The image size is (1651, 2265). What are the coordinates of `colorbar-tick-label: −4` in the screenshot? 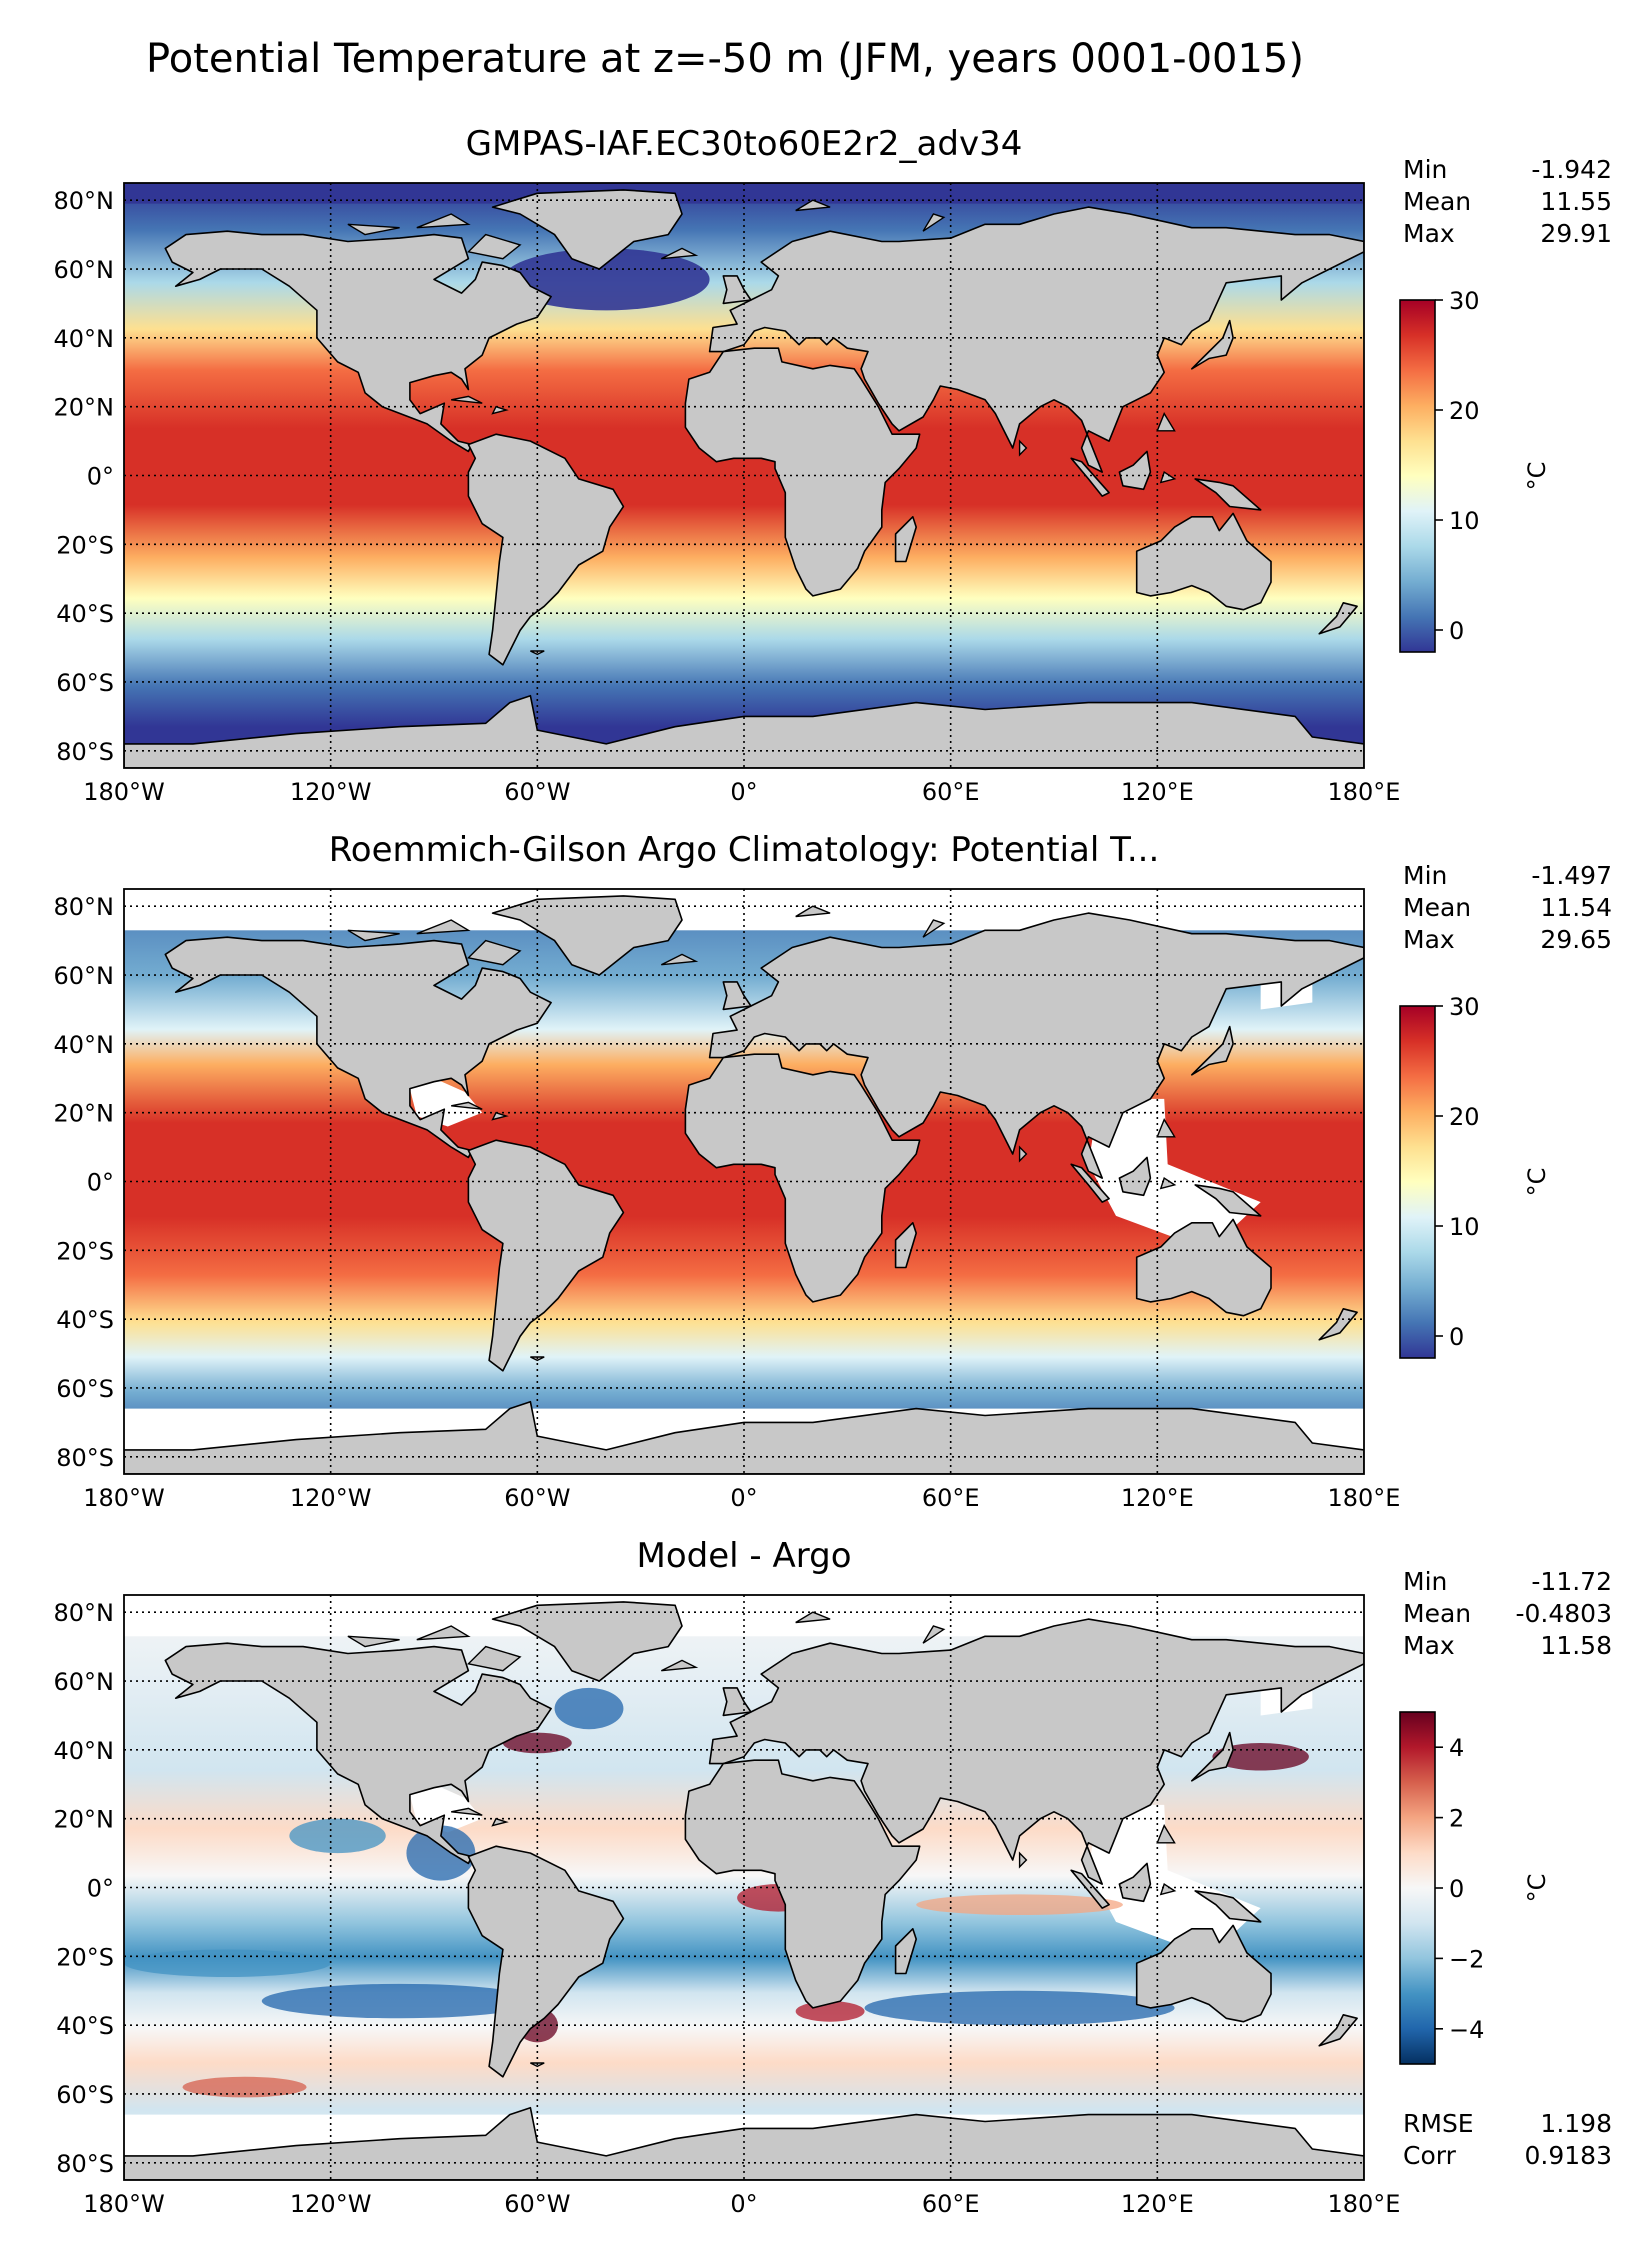 It's located at (1466, 2030).